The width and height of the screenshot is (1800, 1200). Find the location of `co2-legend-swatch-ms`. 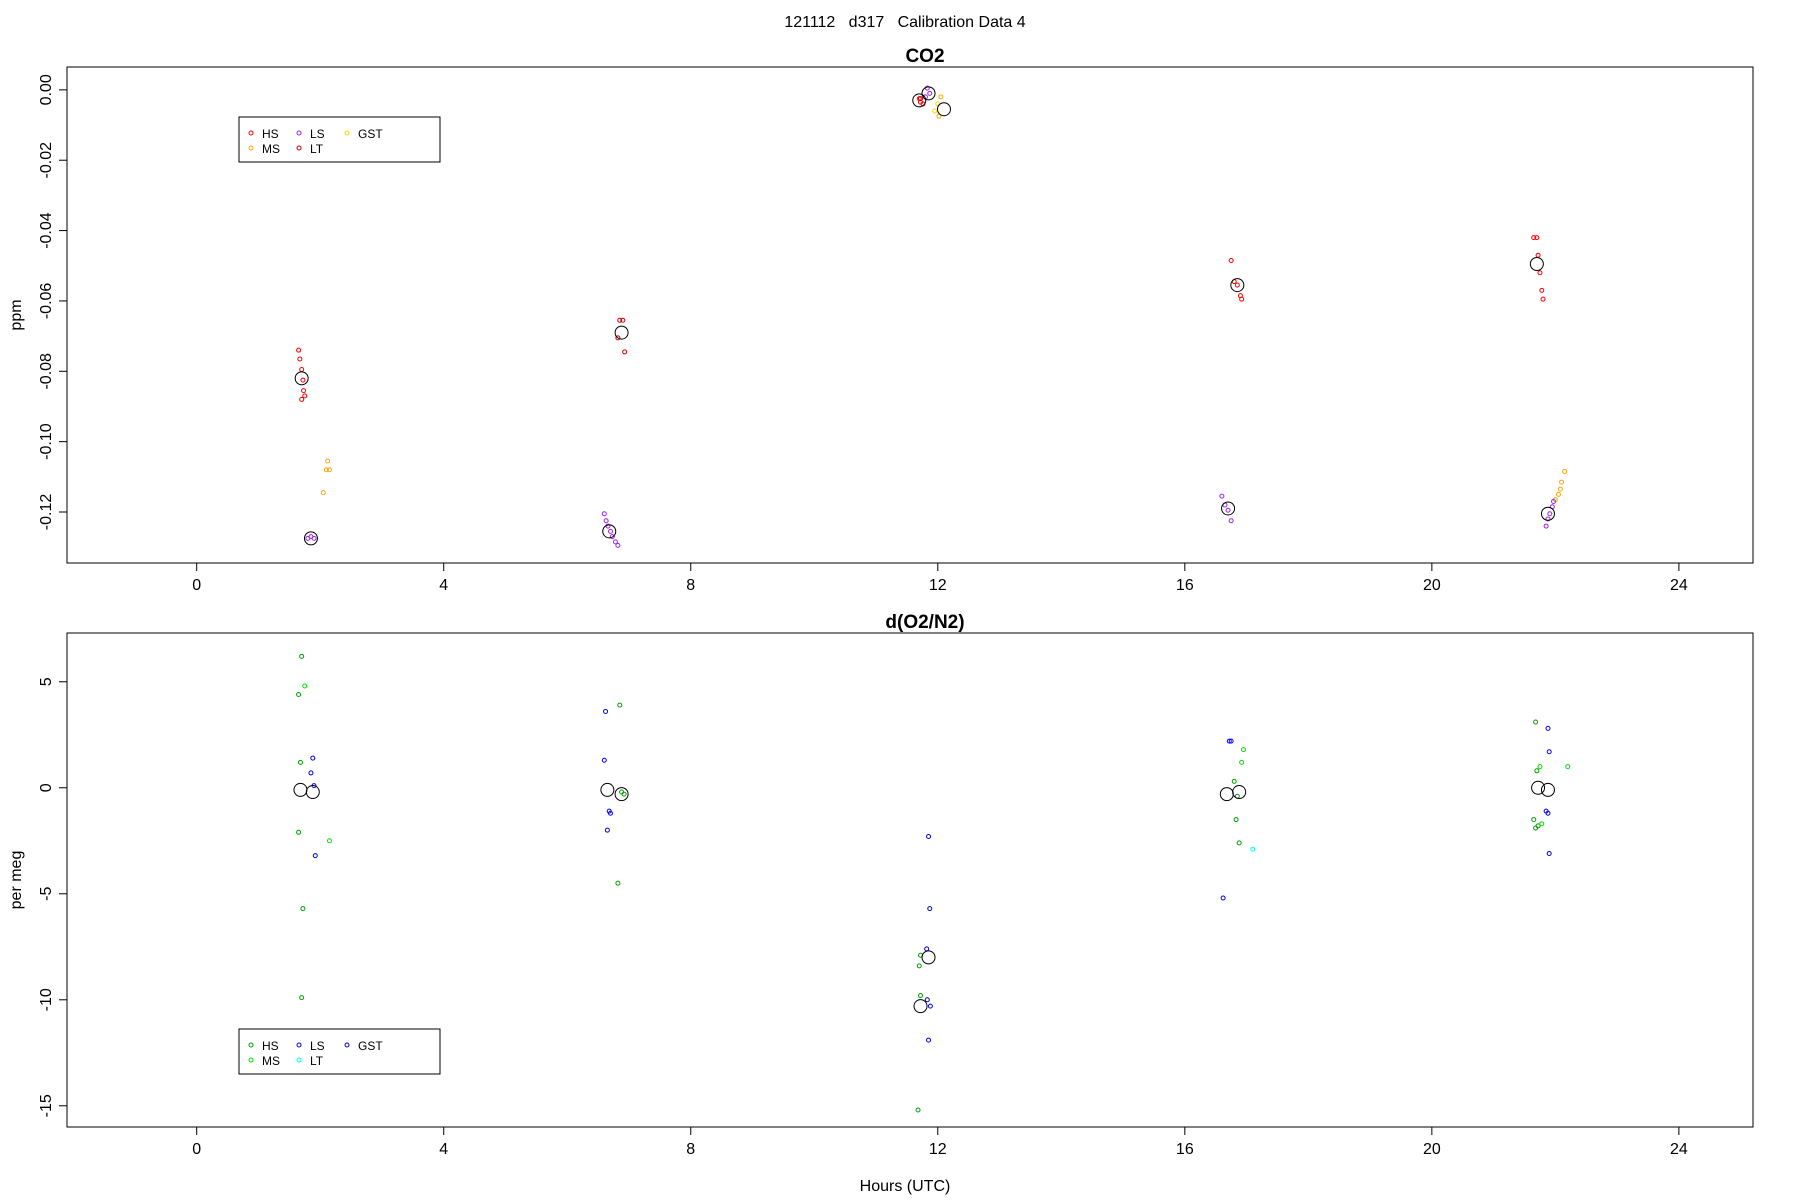

co2-legend-swatch-ms is located at coordinates (251, 148).